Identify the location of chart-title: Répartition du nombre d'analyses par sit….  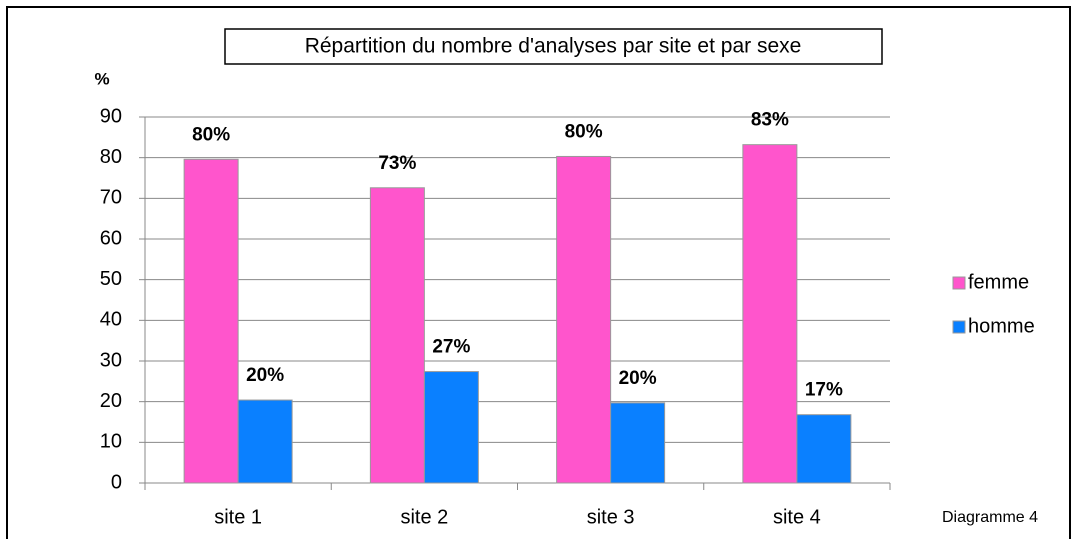
(553, 46).